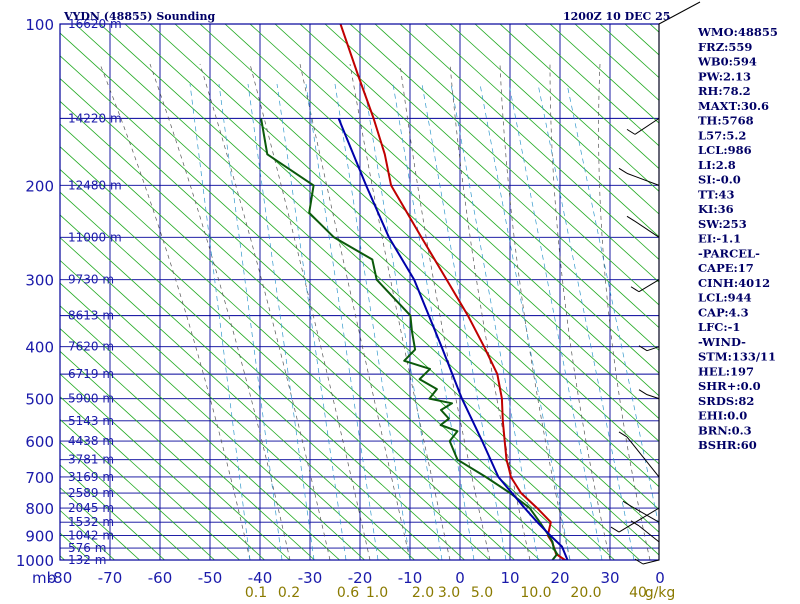 Image resolution: width=800 pixels, height=604 pixels. I want to click on pressure-unit-label: mb, so click(44, 578).